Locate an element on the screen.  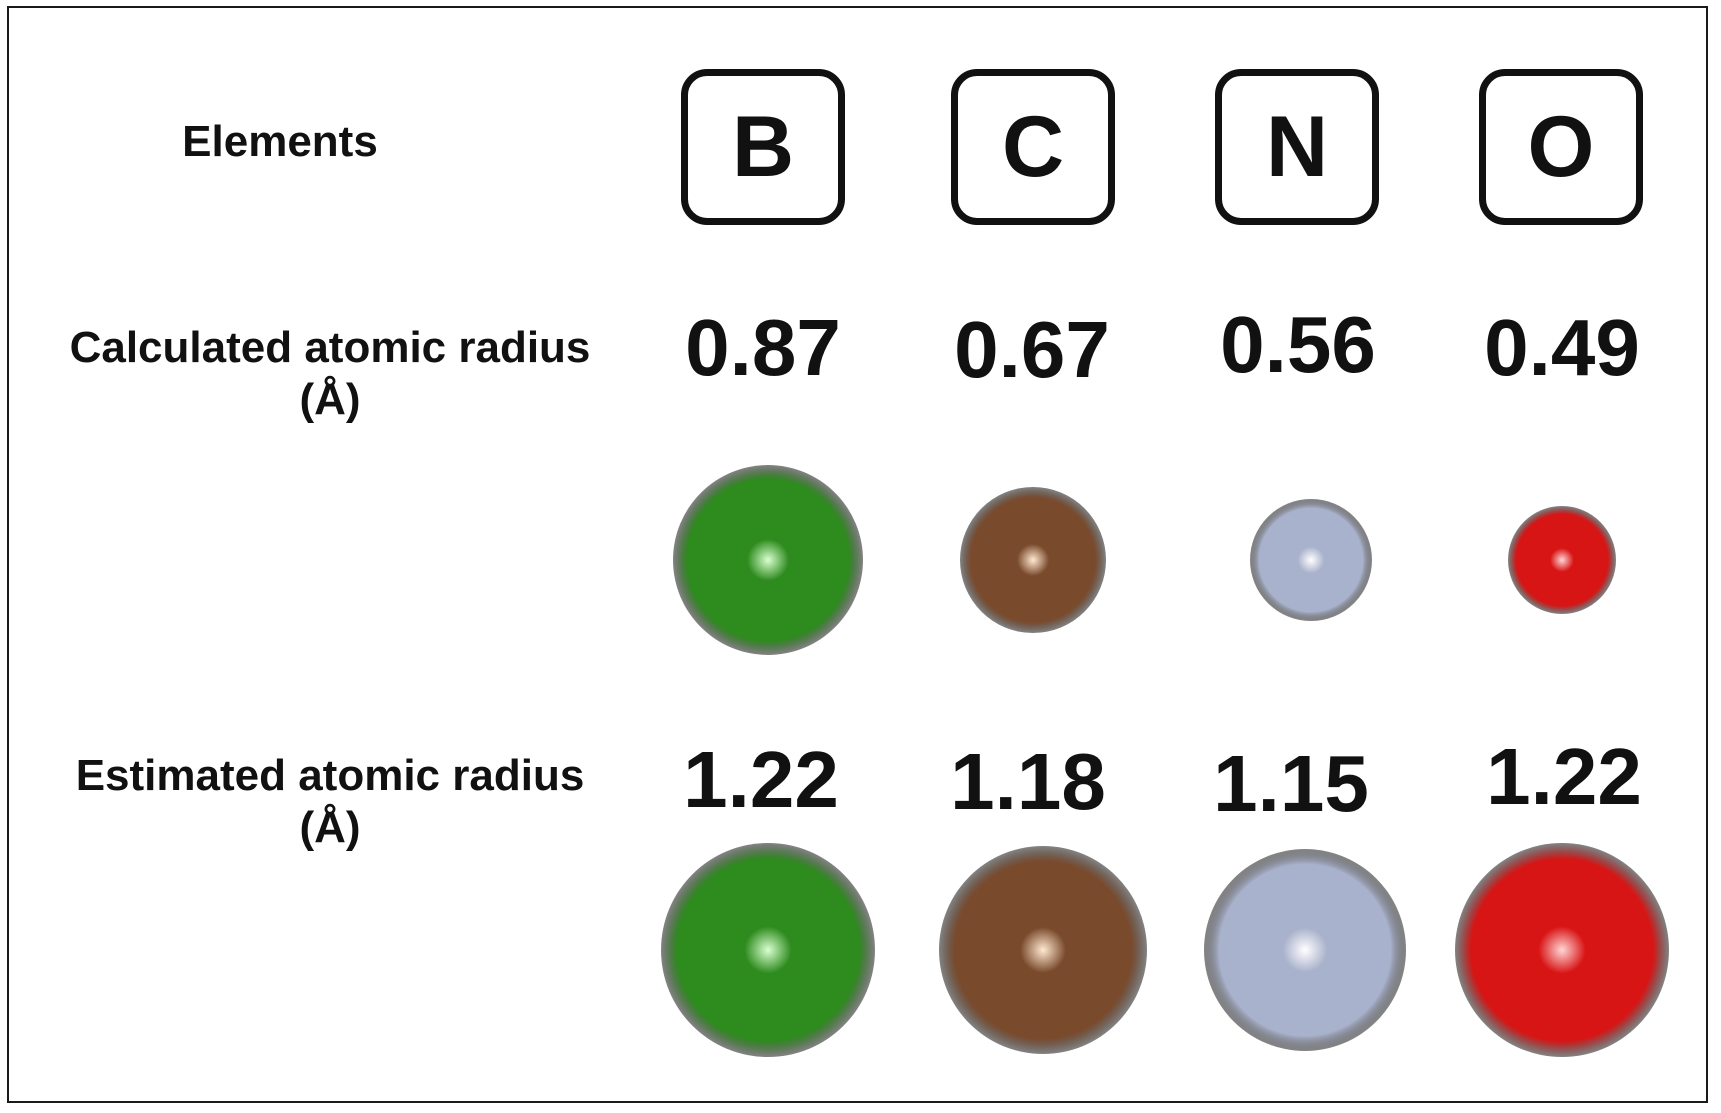
calculated-radius-label: Calculated atomic radius (Å) is located at coordinates (330, 374).